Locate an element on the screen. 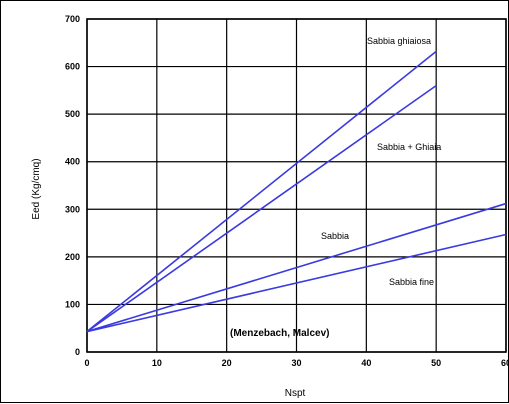 The width and height of the screenshot is (509, 404). y-tick-labels: 0 100 200 300 400 500 600 700 is located at coordinates (72, 185).